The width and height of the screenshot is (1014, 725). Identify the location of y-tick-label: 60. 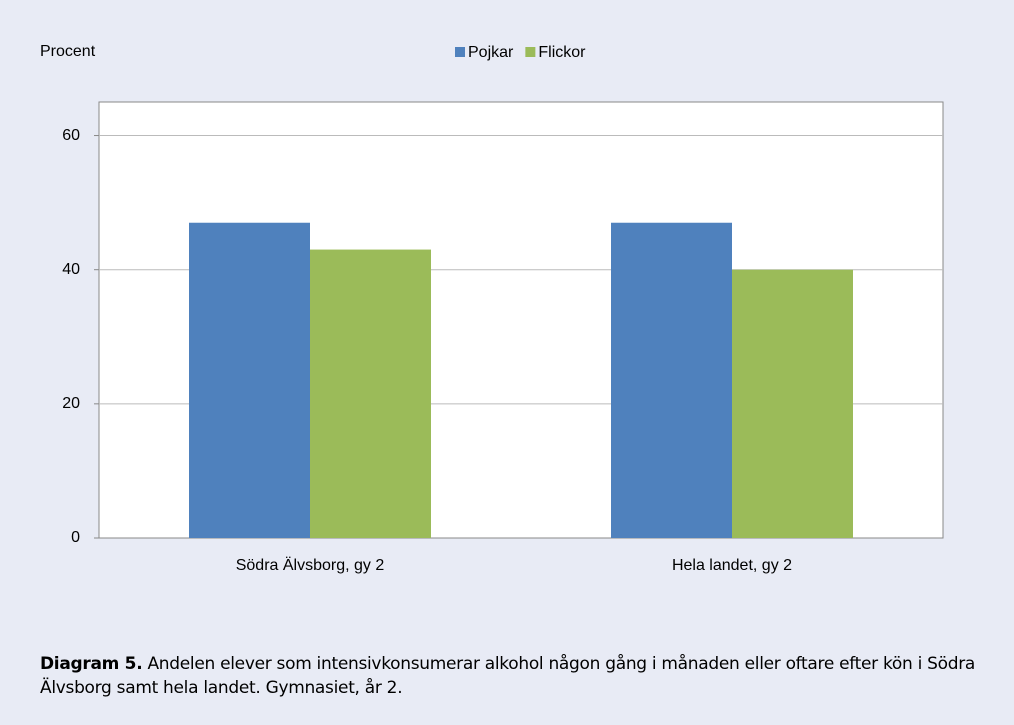
(71, 135).